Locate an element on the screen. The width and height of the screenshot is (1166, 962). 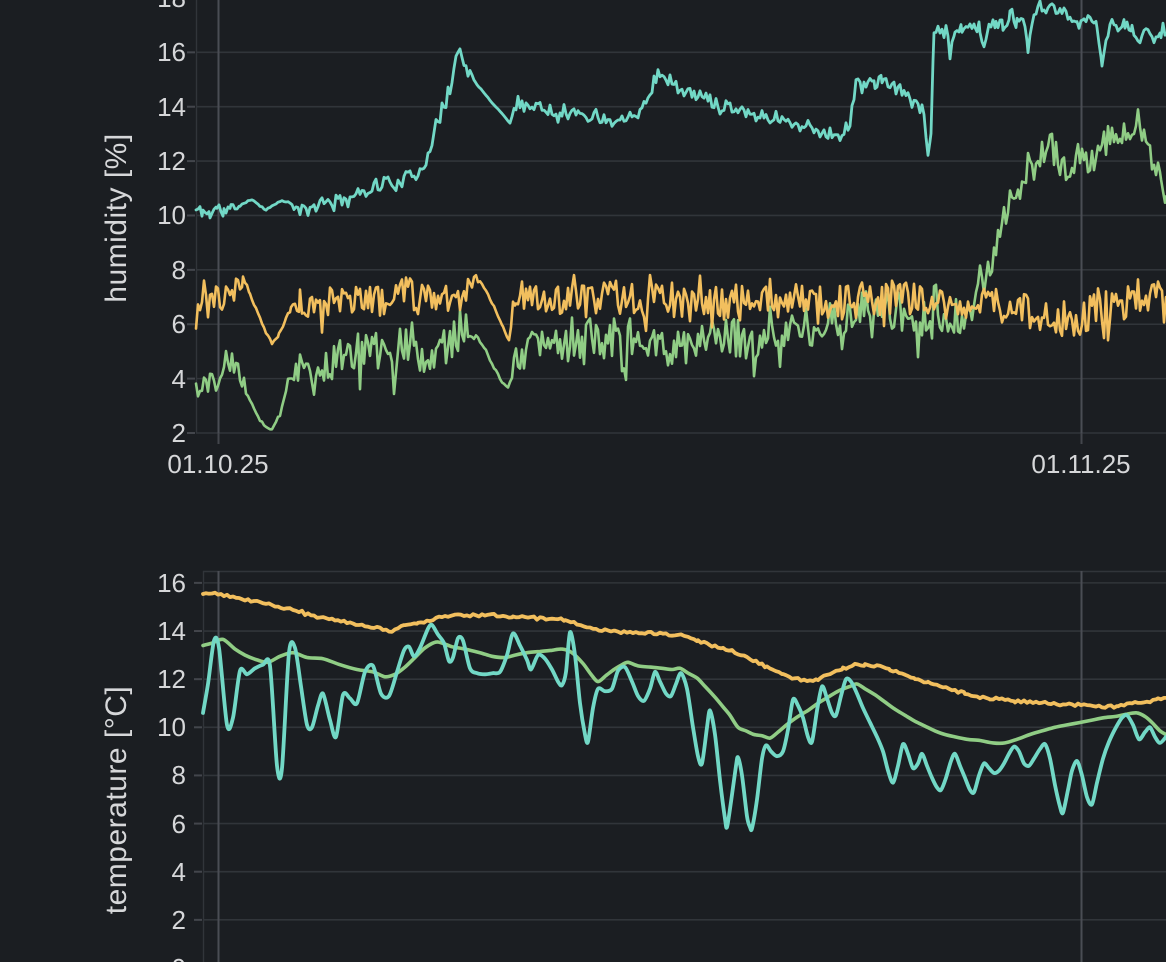
temperature-y-tick-6: 6 is located at coordinates (178, 823).